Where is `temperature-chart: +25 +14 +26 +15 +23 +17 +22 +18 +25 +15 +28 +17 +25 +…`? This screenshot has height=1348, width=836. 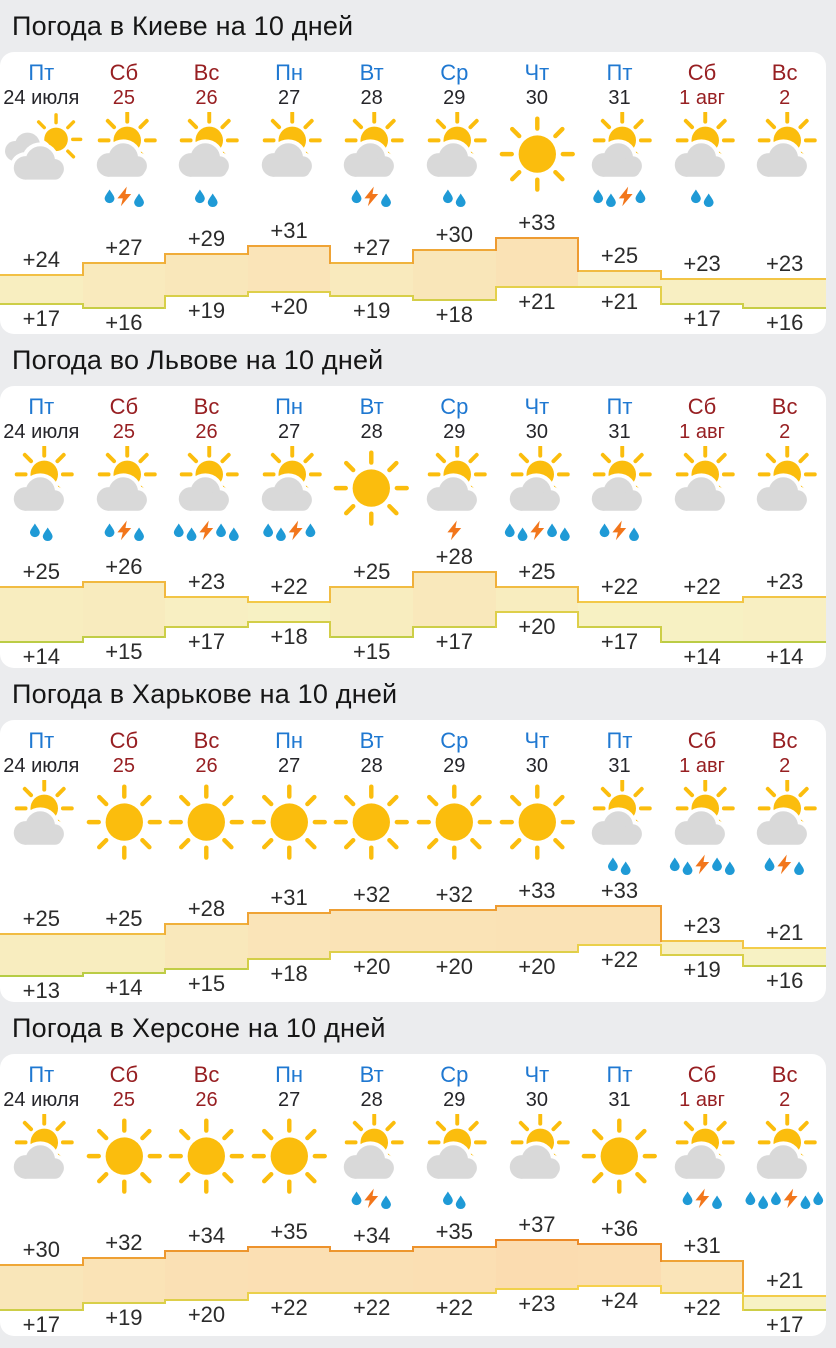
temperature-chart: +25 +14 +26 +15 +23 +17 +22 +18 +25 +15 +28 +17 +25 +… is located at coordinates (413, 606).